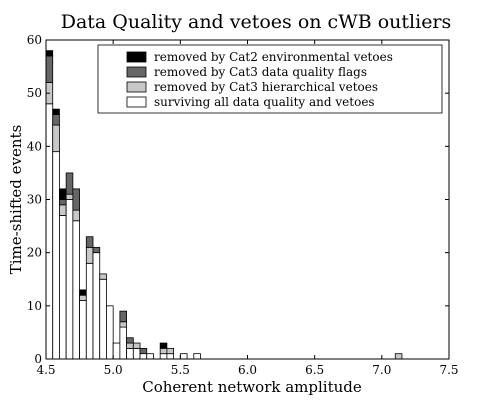 Image resolution: width=500 pixels, height=400 pixels. I want to click on bar-segment-bin11-series1, so click(123, 324).